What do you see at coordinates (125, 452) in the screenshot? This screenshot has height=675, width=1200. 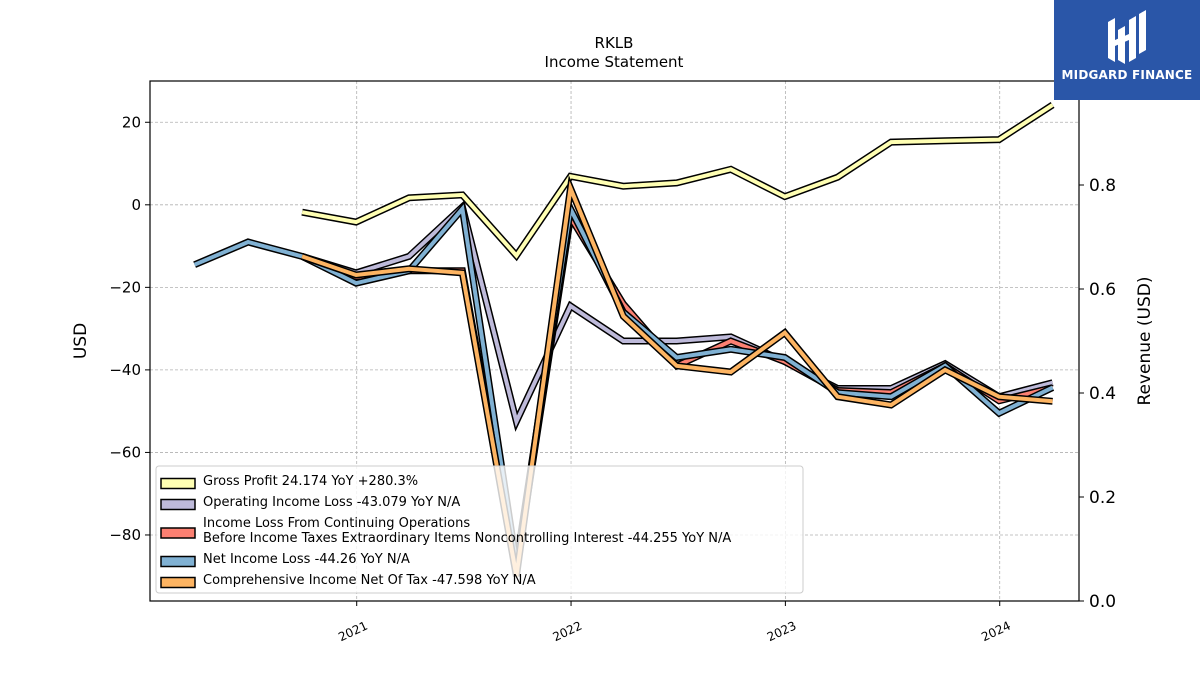 I see `y-tick-label: −60` at bounding box center [125, 452].